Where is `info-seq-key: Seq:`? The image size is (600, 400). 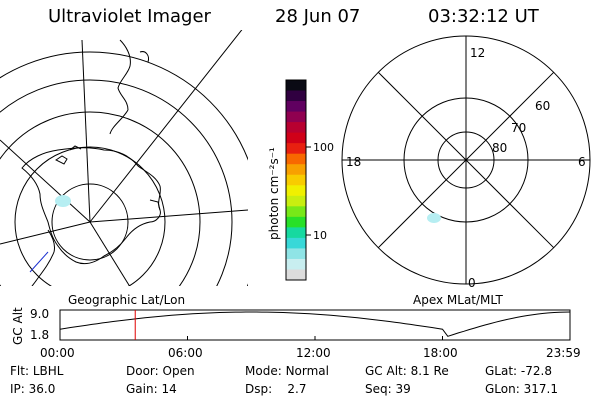
info-seq-key: Seq: is located at coordinates (378, 389).